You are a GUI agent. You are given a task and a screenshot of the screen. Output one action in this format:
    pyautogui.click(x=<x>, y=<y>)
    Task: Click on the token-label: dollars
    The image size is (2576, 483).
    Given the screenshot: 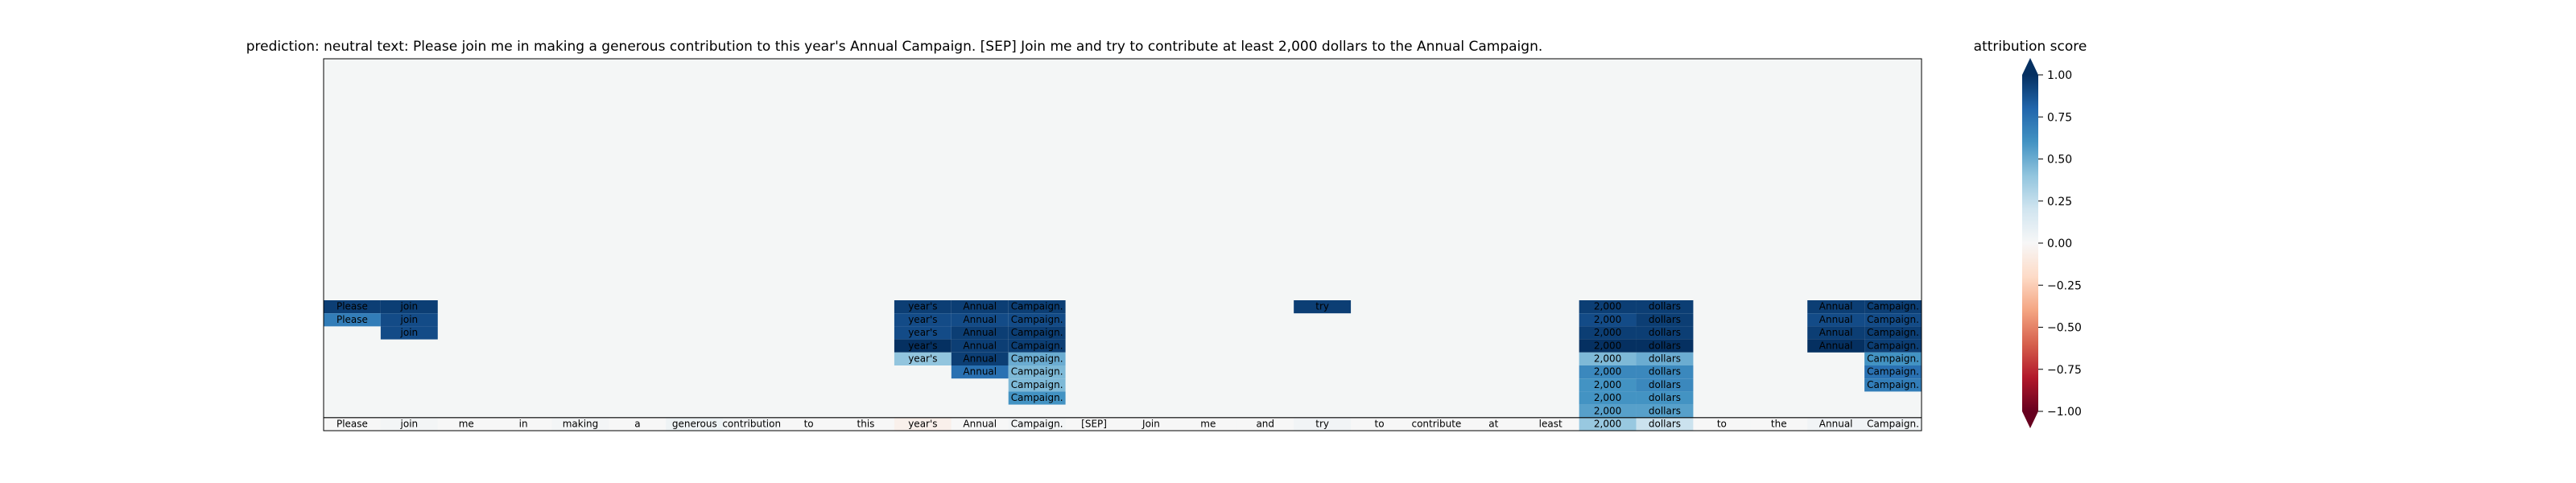 What is the action you would take?
    pyautogui.click(x=1665, y=423)
    